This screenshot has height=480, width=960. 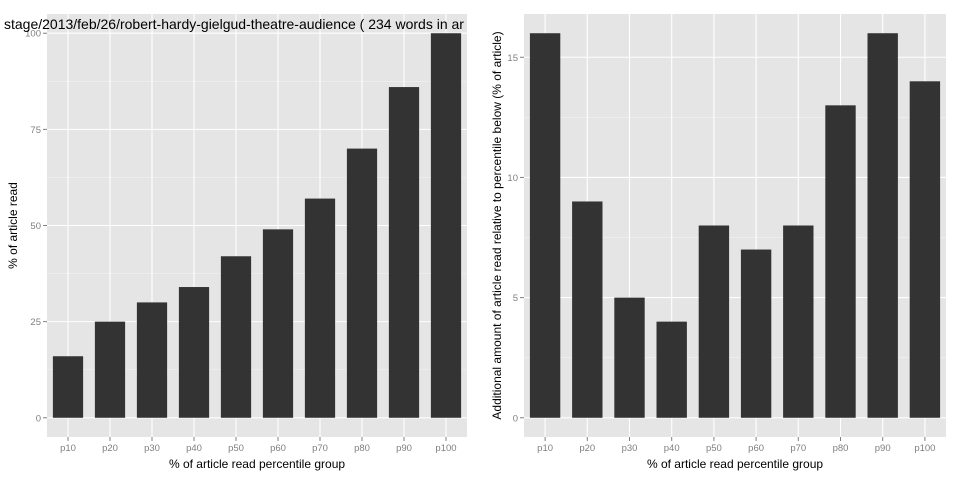 What do you see at coordinates (35, 226) in the screenshot?
I see `y-tick-label: 50` at bounding box center [35, 226].